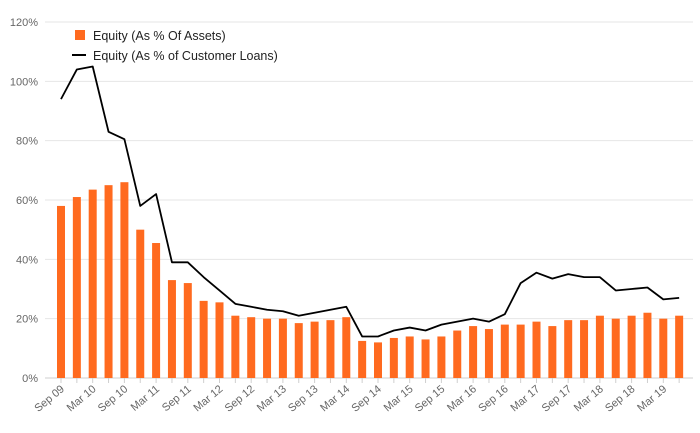 This screenshot has height=433, width=700. What do you see at coordinates (145, 398) in the screenshot?
I see `x-tick-label: Mar 11` at bounding box center [145, 398].